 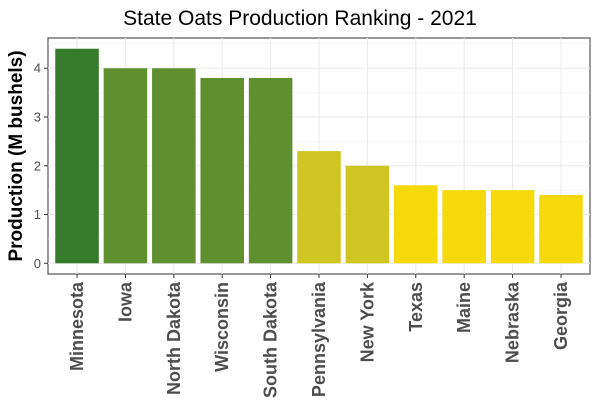 What do you see at coordinates (464, 227) in the screenshot?
I see `bar-maine` at bounding box center [464, 227].